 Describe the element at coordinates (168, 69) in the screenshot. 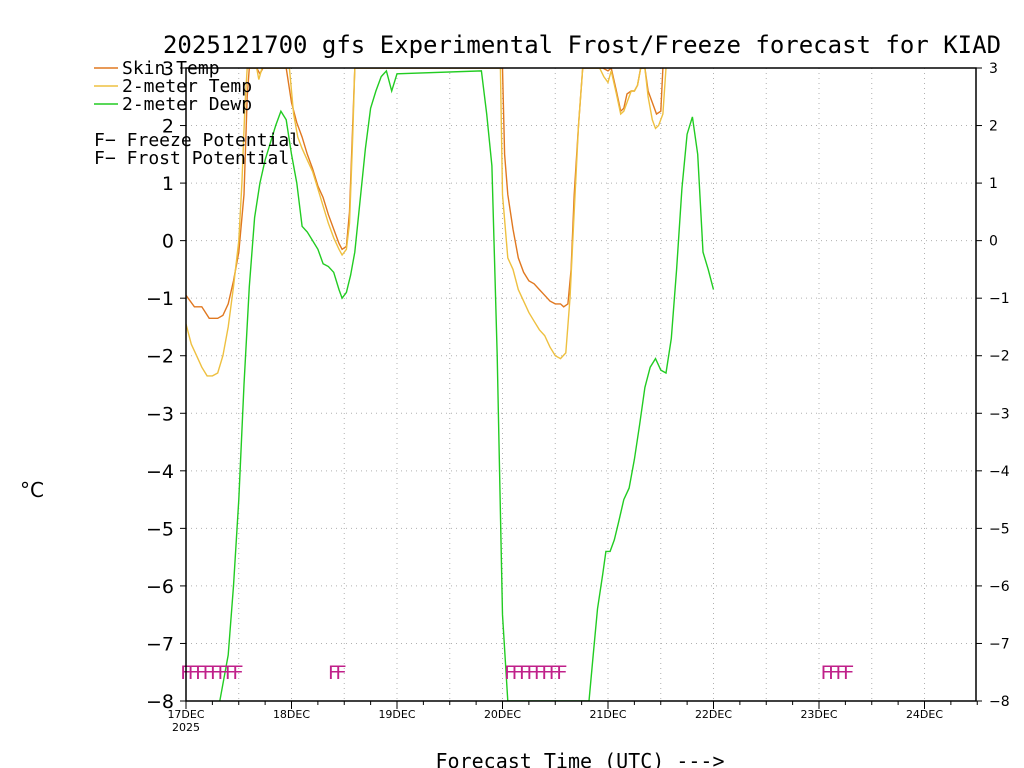

I see `y-tick-label-left: 3` at that location.